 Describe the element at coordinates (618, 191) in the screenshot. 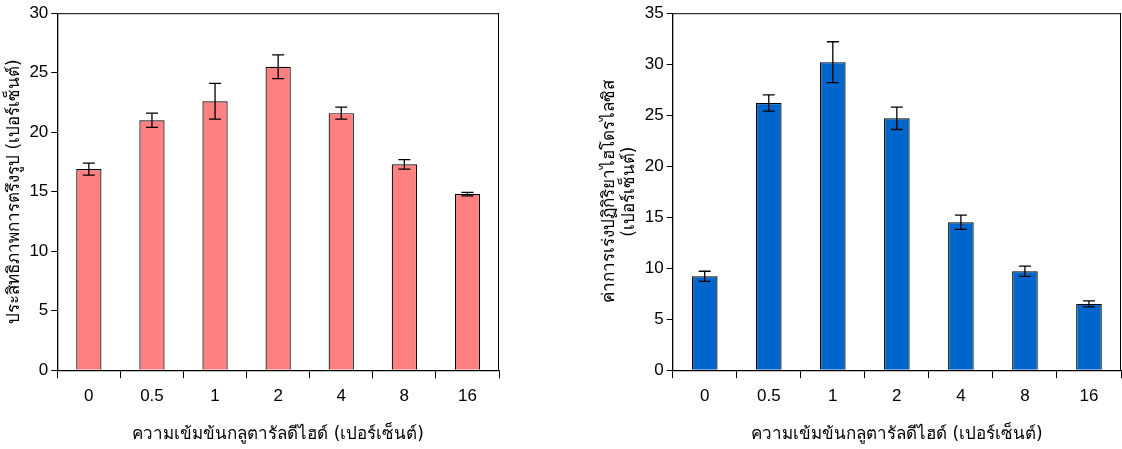

I see `y-axis-title: ค่าการเร่งปฏิกิริยาไฮโดรไลซิส (เปอร์เซ็นต์)` at that location.